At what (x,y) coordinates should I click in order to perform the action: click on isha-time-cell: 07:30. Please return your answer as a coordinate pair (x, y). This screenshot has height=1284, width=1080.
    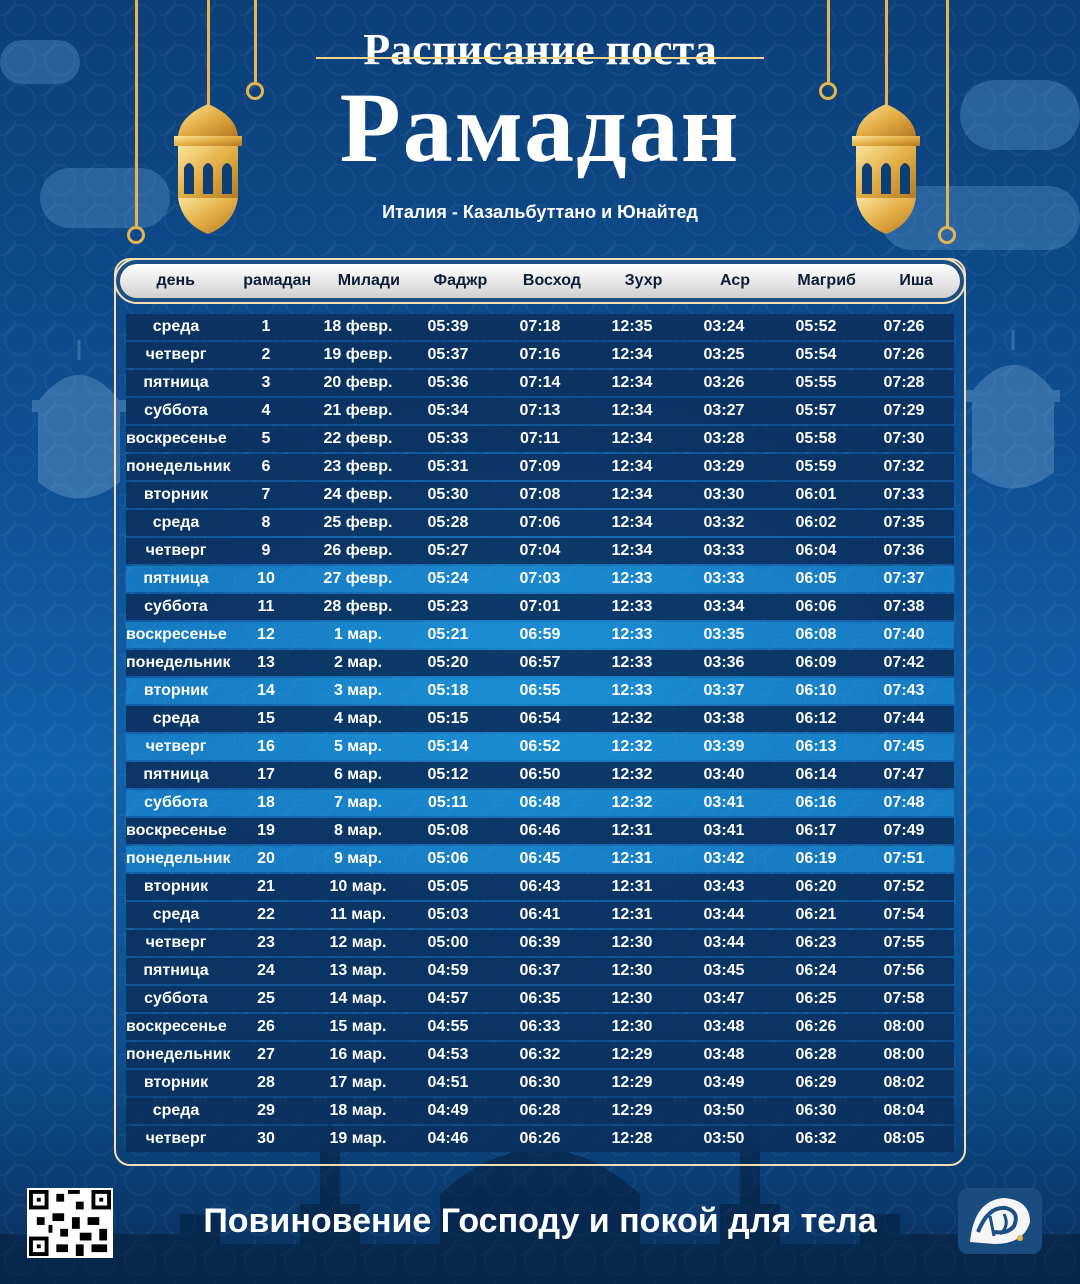
    Looking at the image, I should click on (904, 438).